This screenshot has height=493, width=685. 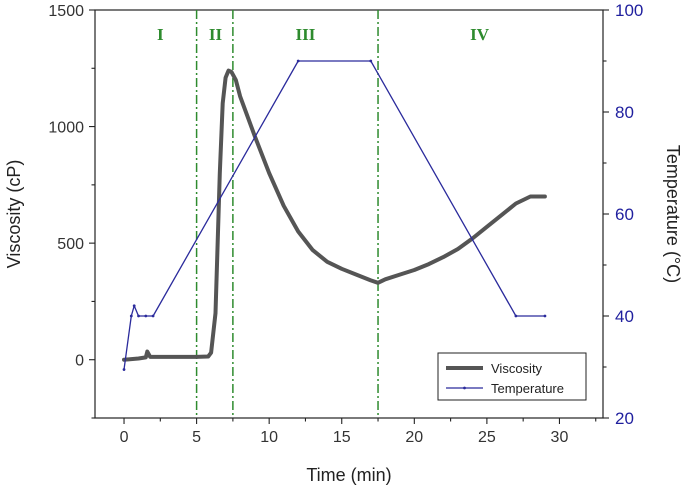 What do you see at coordinates (342, 437) in the screenshot?
I see `x-tick-label: 15` at bounding box center [342, 437].